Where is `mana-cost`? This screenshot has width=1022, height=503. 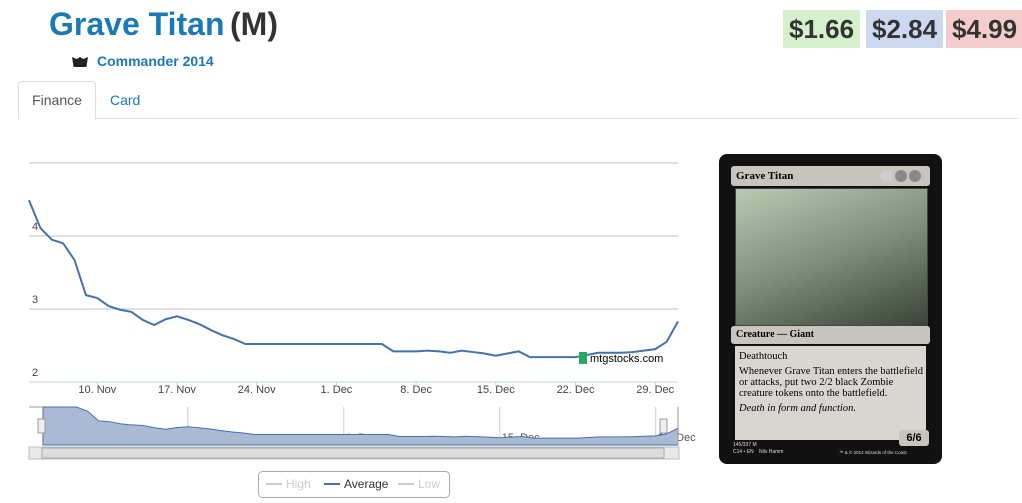 mana-cost is located at coordinates (902, 176).